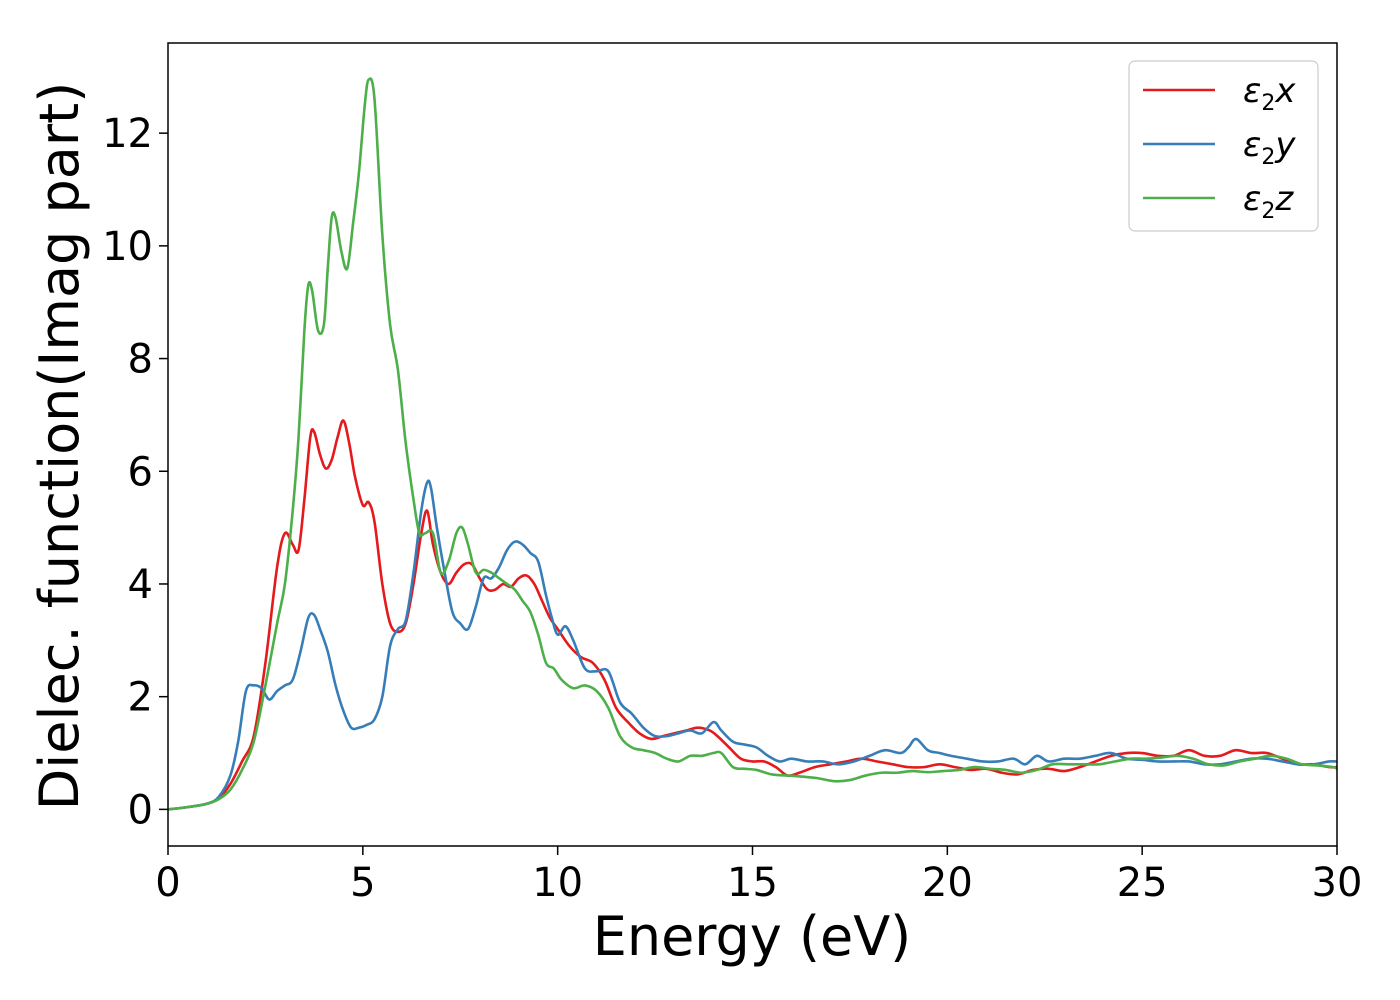 Image resolution: width=1400 pixels, height=1000 pixels. Describe the element at coordinates (140, 585) in the screenshot. I see `y-tick-label: 4` at that location.